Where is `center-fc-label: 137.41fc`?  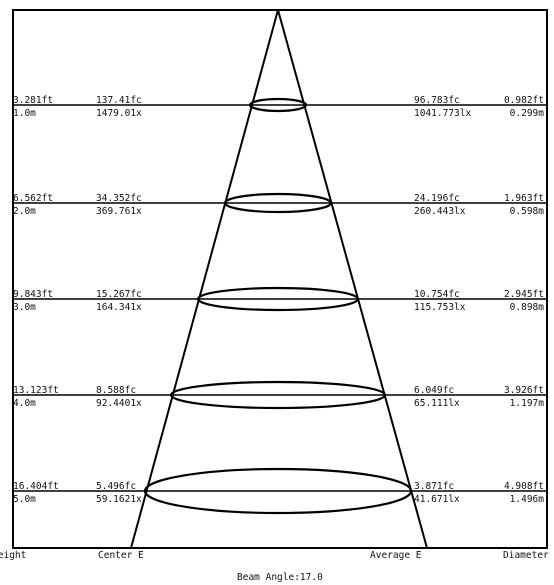 center-fc-label: 137.41fc is located at coordinates (119, 100).